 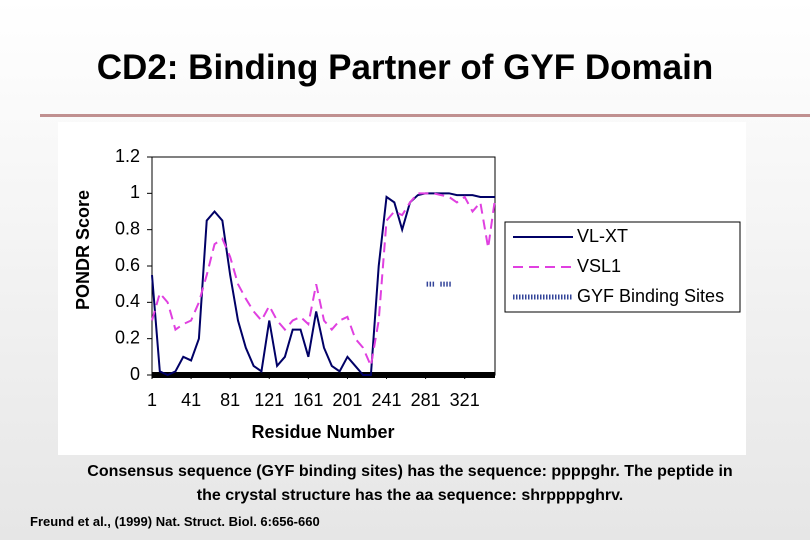 I want to click on x-tick-label: 1, so click(x=152, y=400).